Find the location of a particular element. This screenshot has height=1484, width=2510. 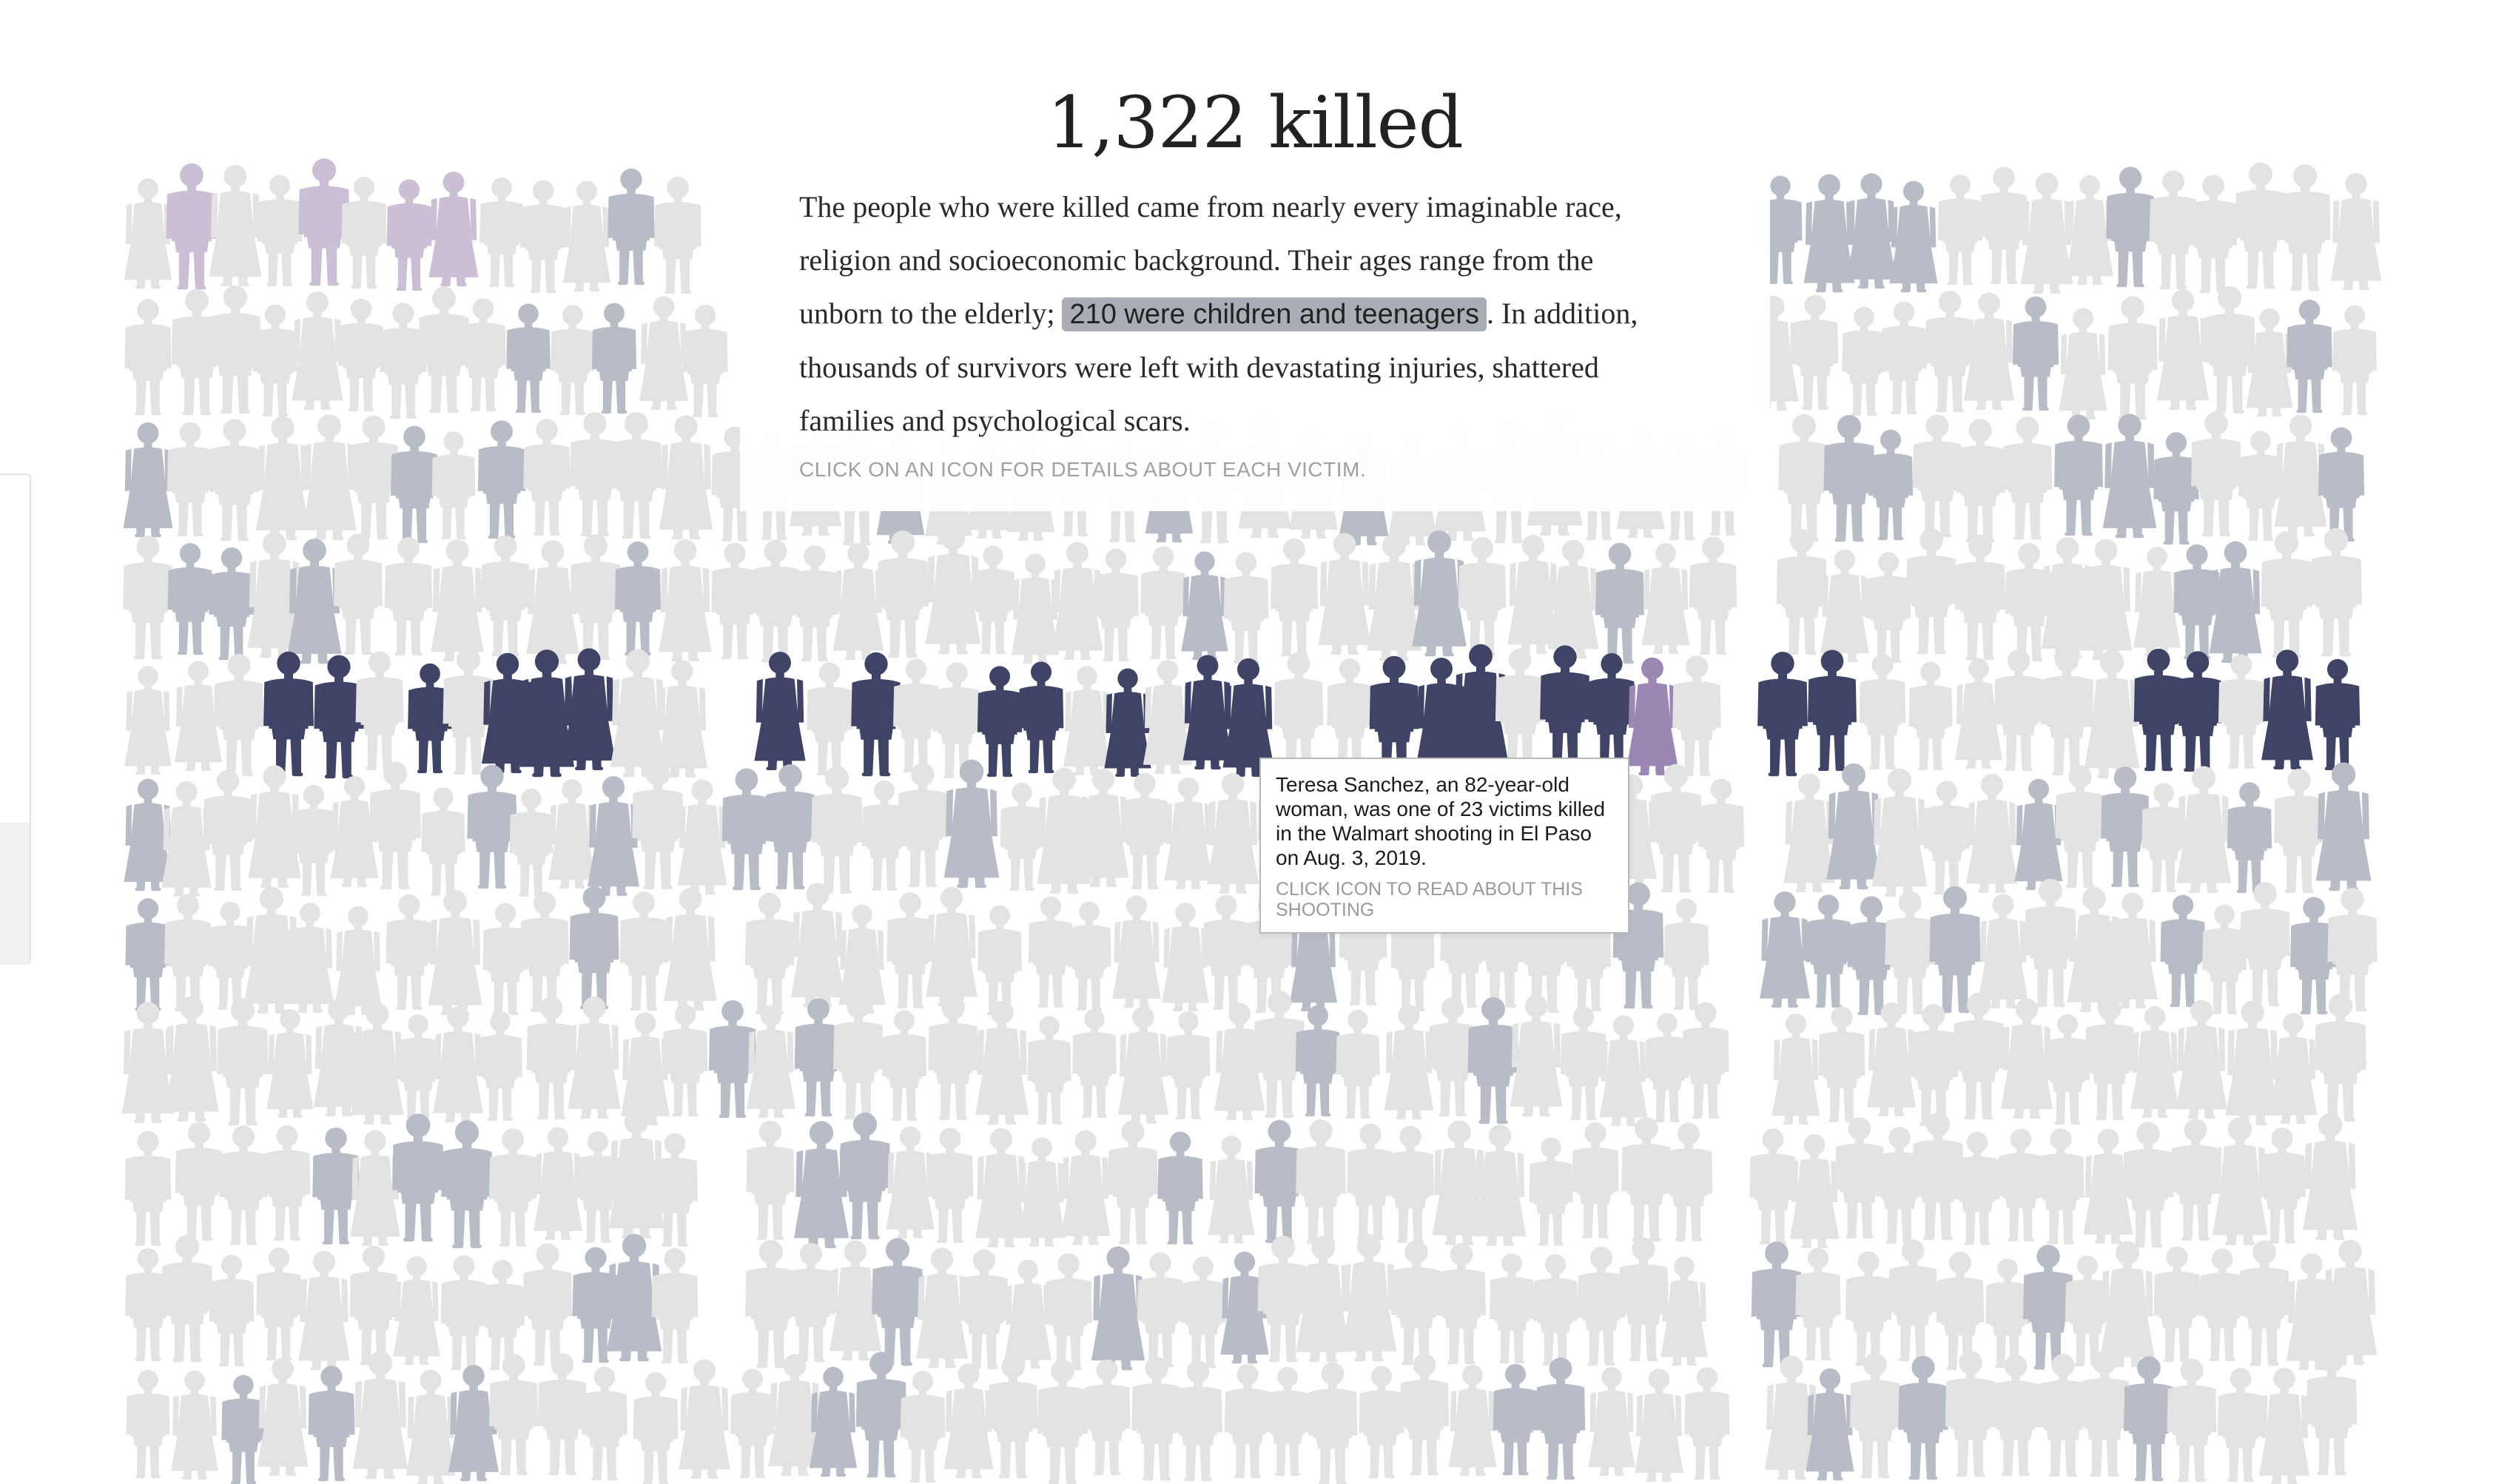

side-panel-tab is located at coordinates (15, 894).